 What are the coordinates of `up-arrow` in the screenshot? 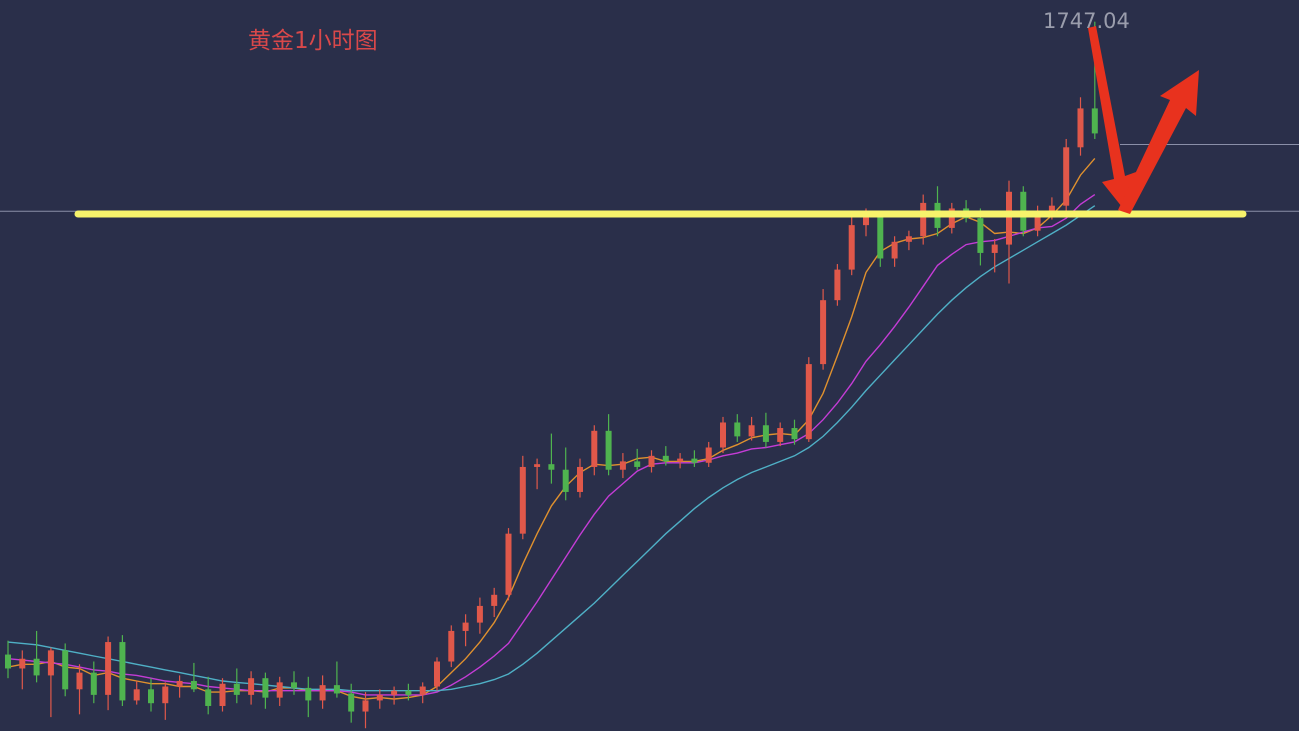 It's located at (1158, 142).